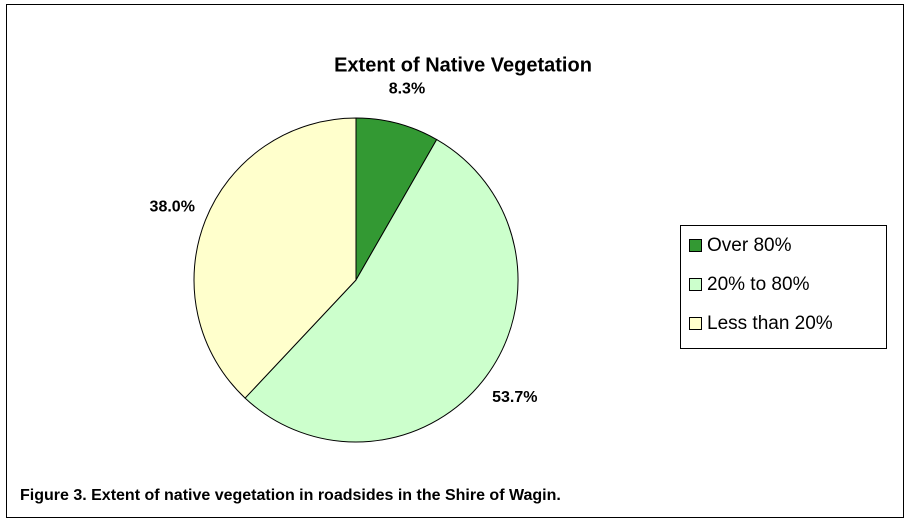 The height and width of the screenshot is (523, 909). Describe the element at coordinates (172, 206) in the screenshot. I see `data-label: 38.0%` at that location.